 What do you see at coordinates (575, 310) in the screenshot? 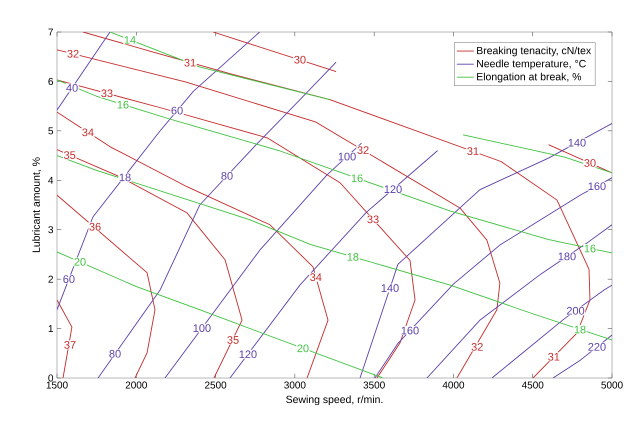
I see `annotation: 200` at bounding box center [575, 310].